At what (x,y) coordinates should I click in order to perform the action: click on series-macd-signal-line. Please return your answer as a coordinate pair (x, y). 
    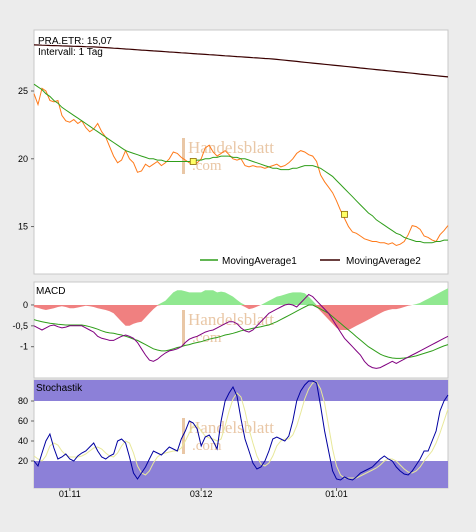
    Looking at the image, I should click on (241, 331).